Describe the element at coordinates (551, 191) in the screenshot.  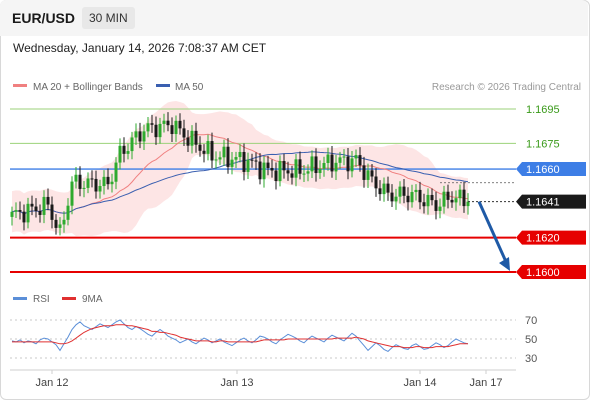
I see `price-tags: 1.1695 1.1675 1.1660 1.1620 1.1600 1.1641` at that location.